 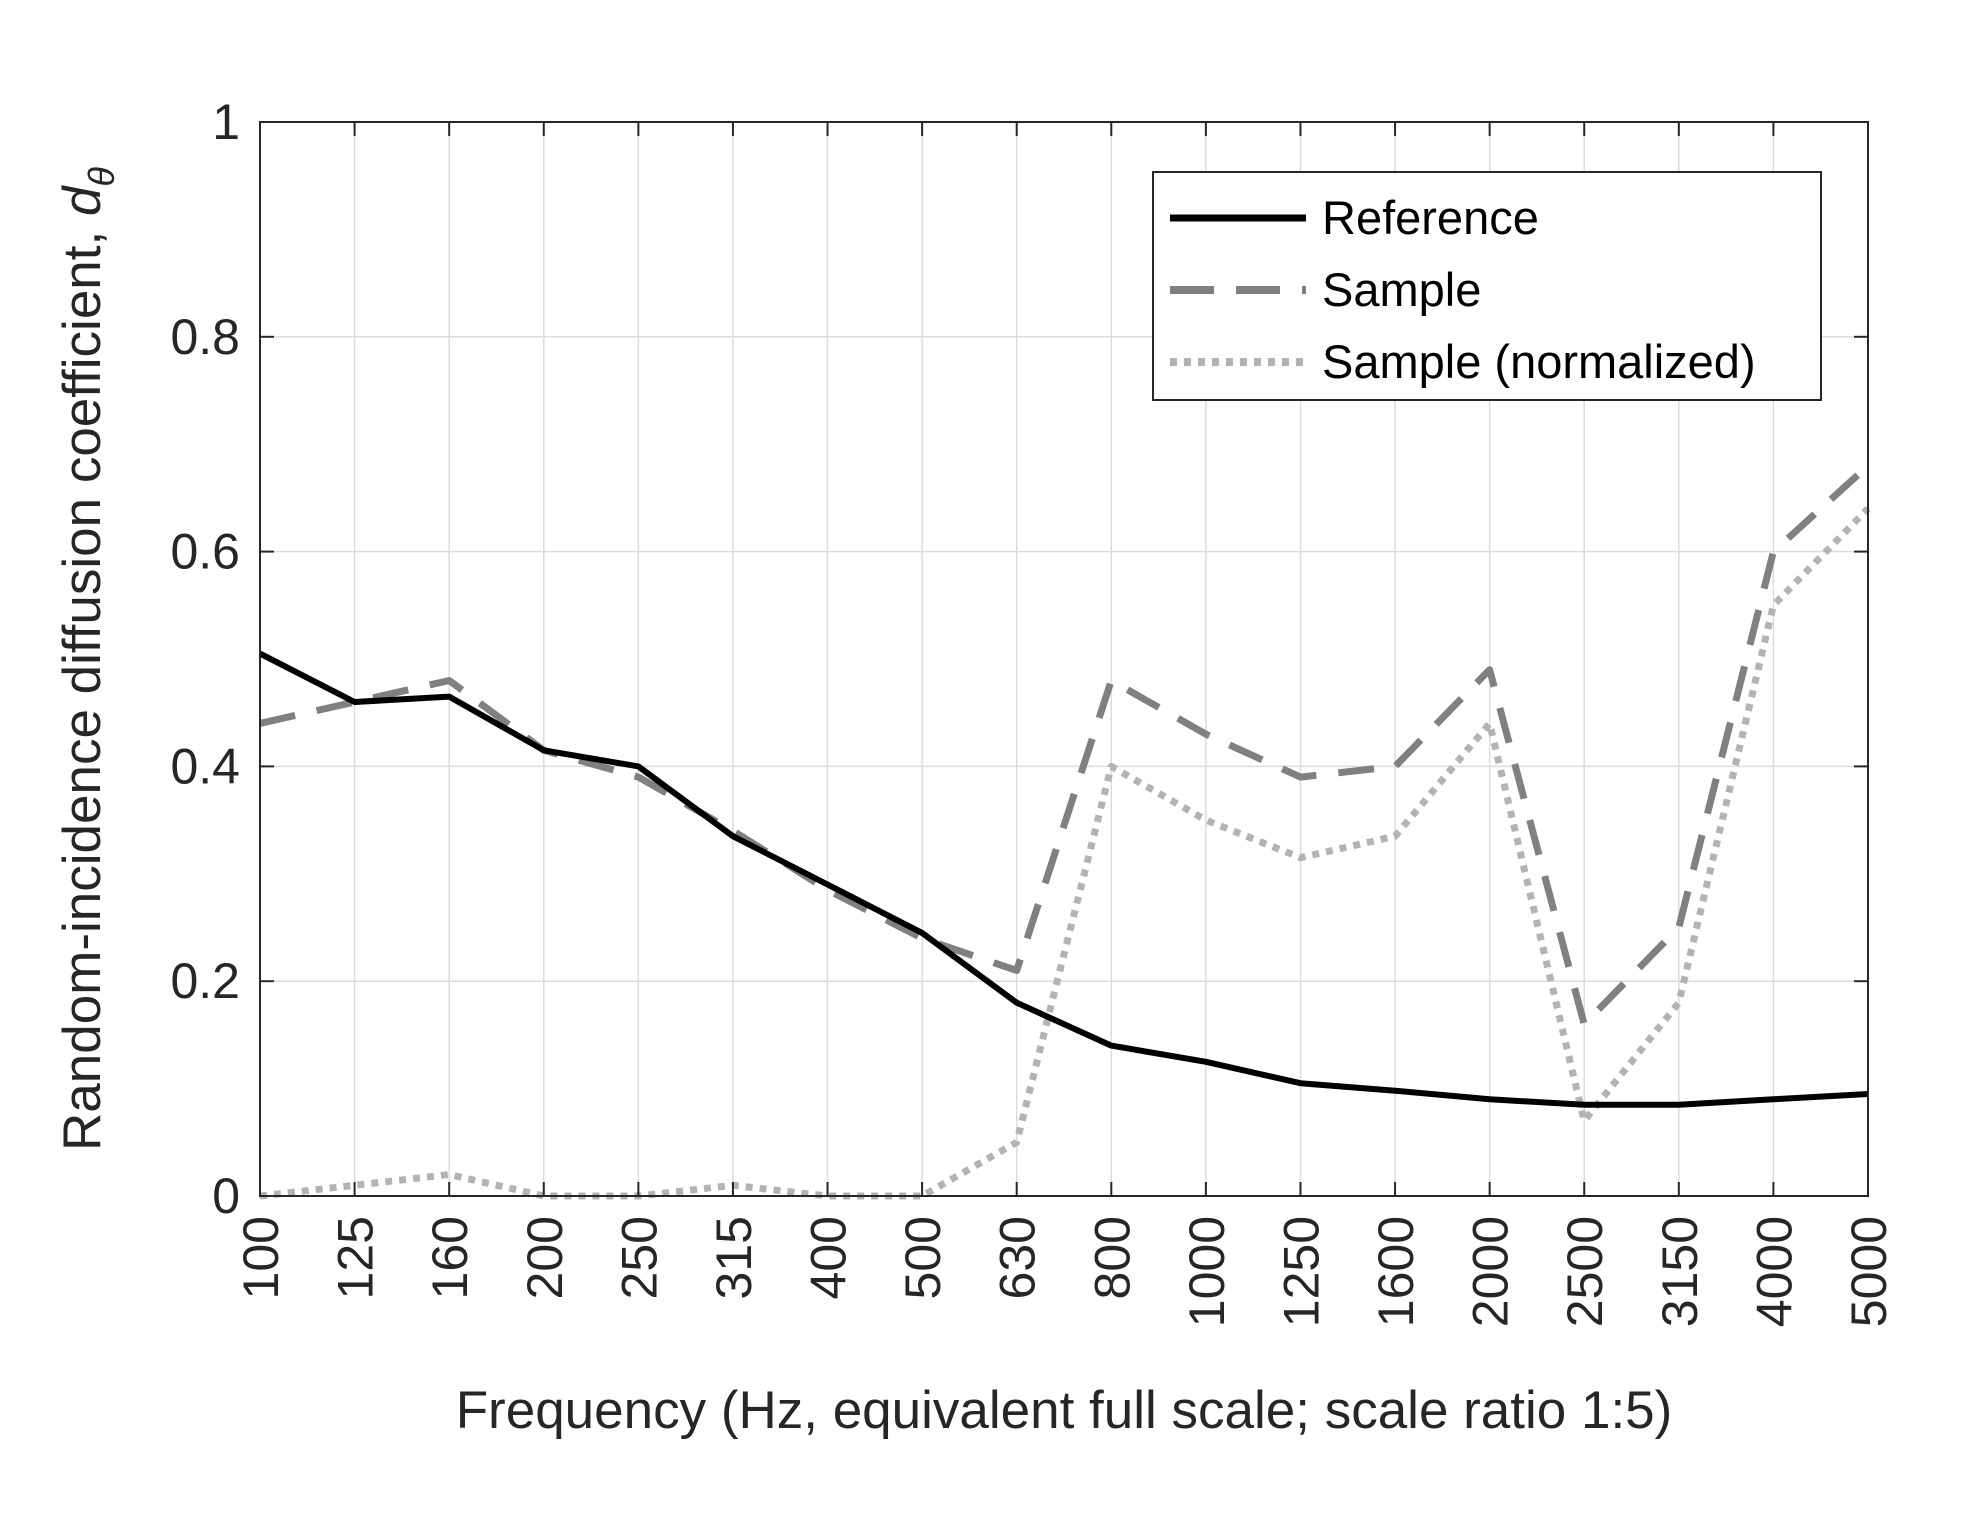 What do you see at coordinates (545, 1257) in the screenshot?
I see `x-tick-label: 200` at bounding box center [545, 1257].